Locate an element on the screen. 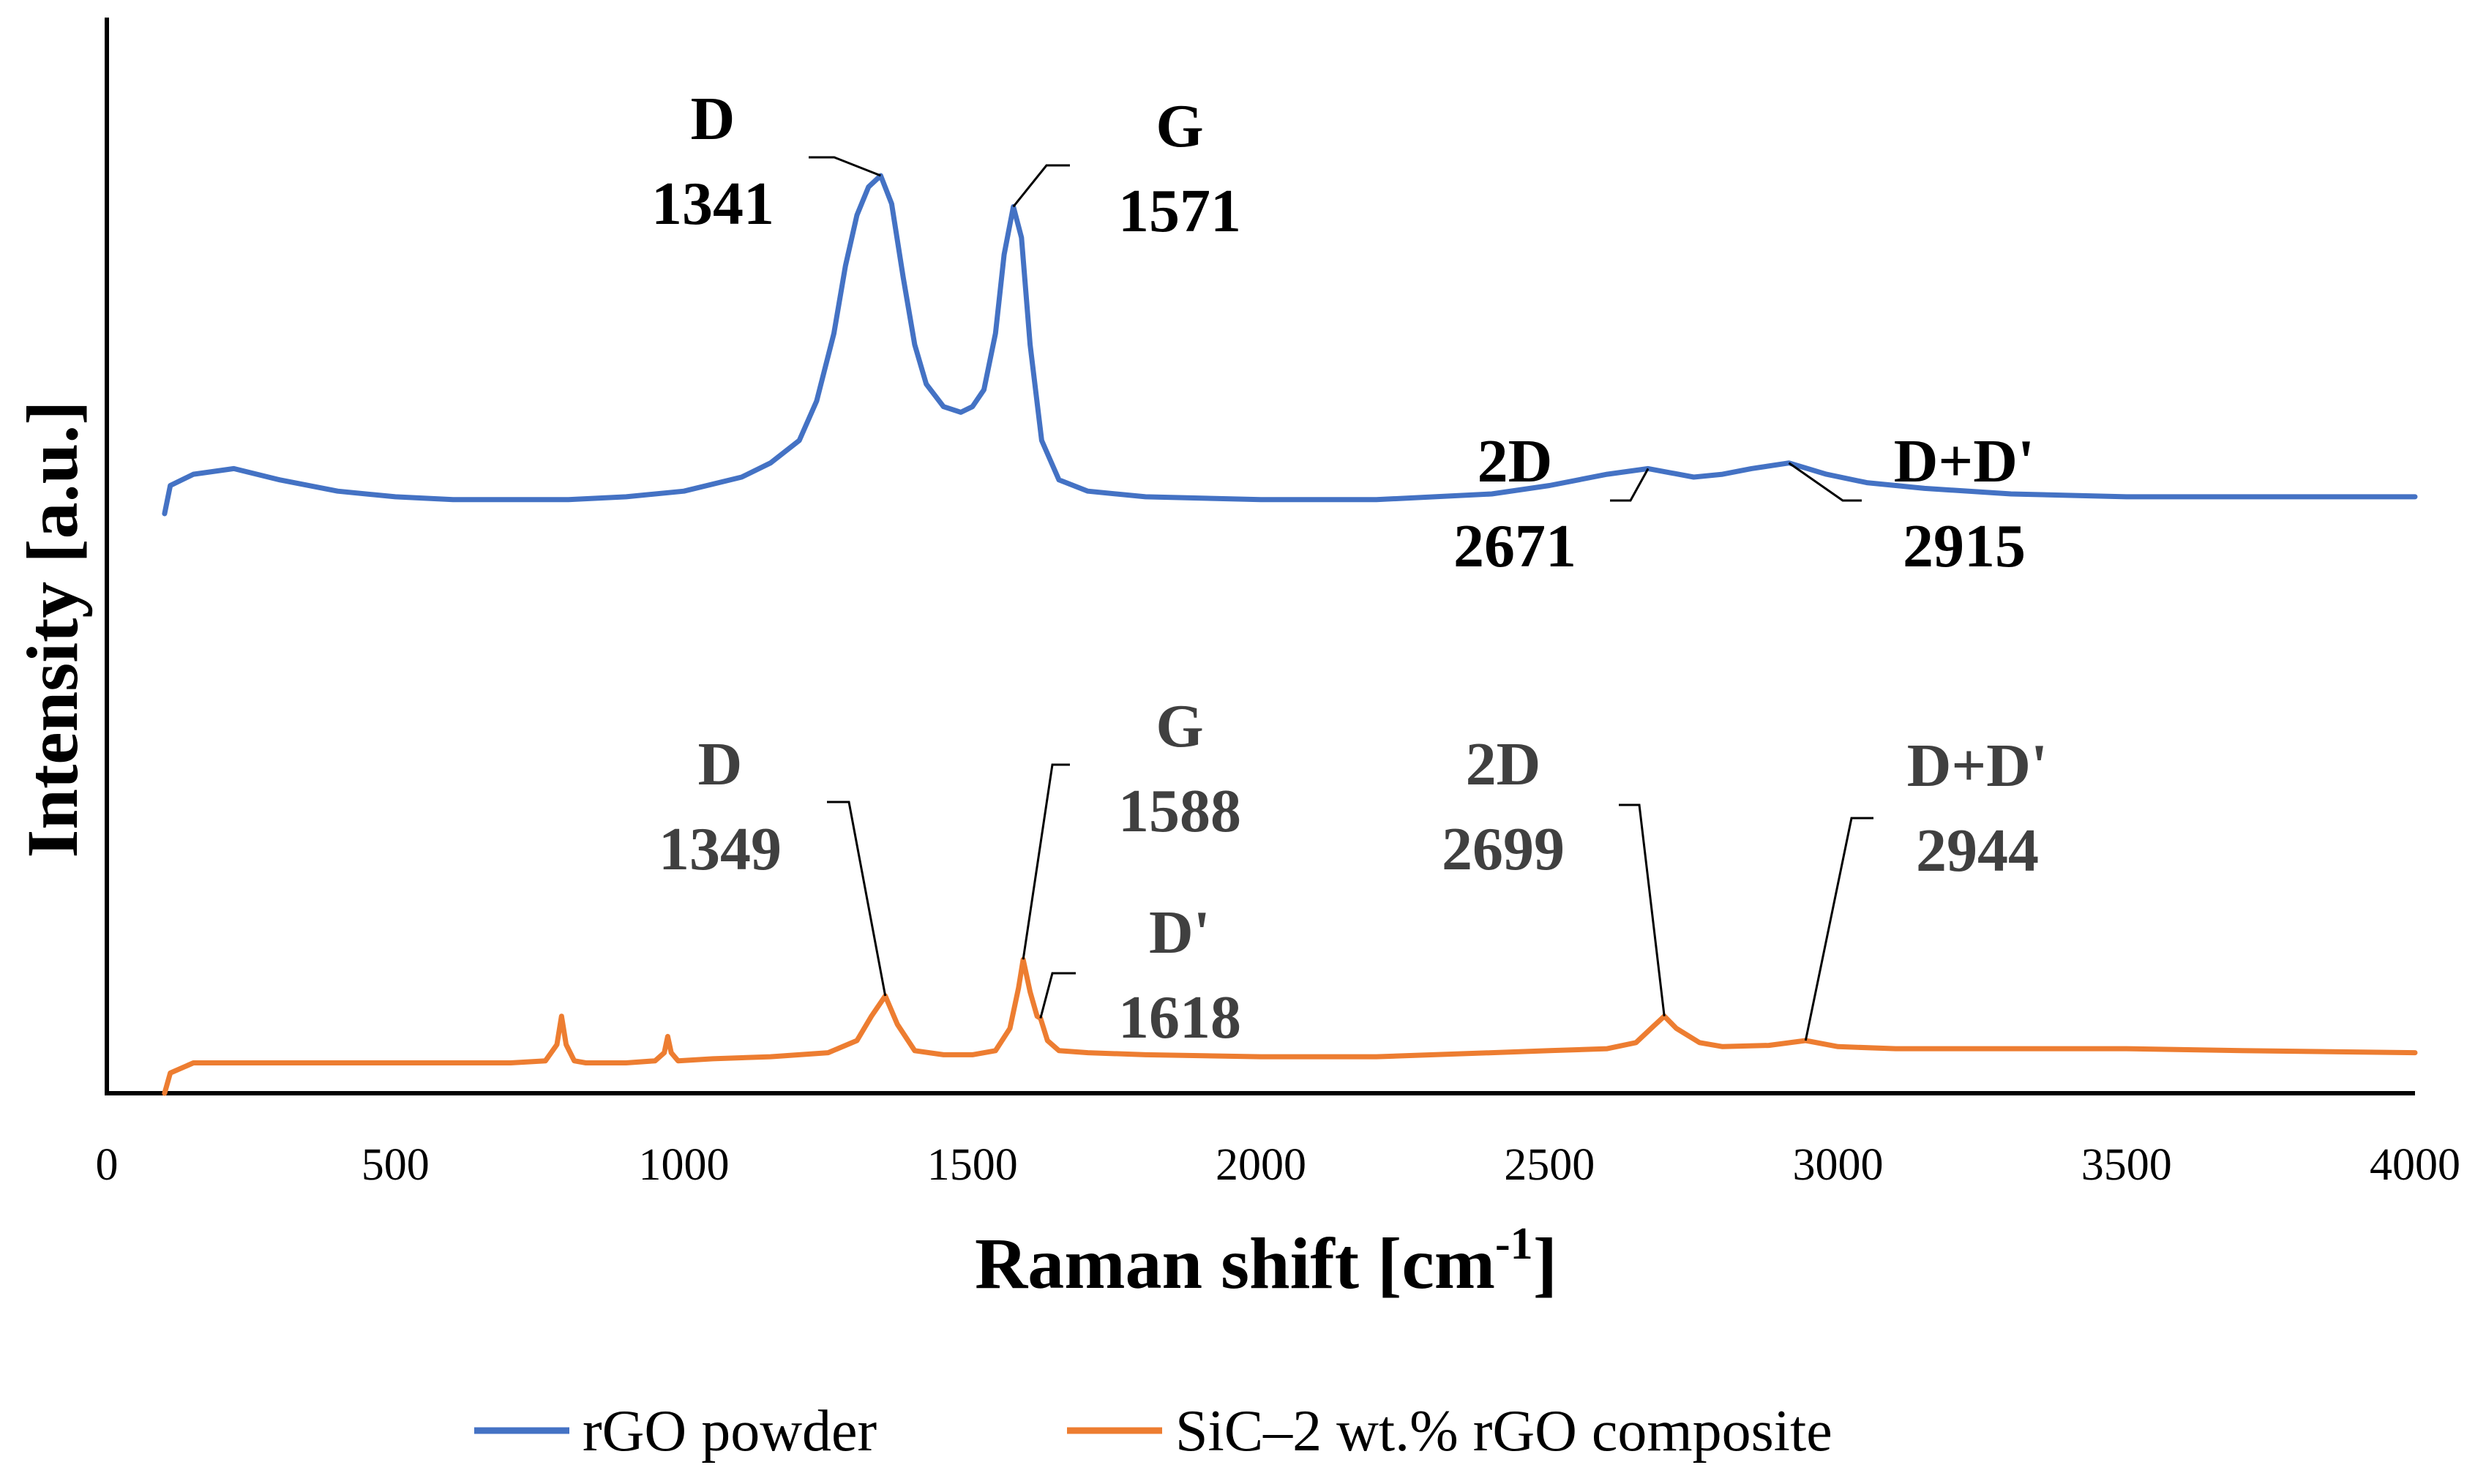 The image size is (2486, 1484). x-axis-label-close: ] is located at coordinates (1545, 1263).